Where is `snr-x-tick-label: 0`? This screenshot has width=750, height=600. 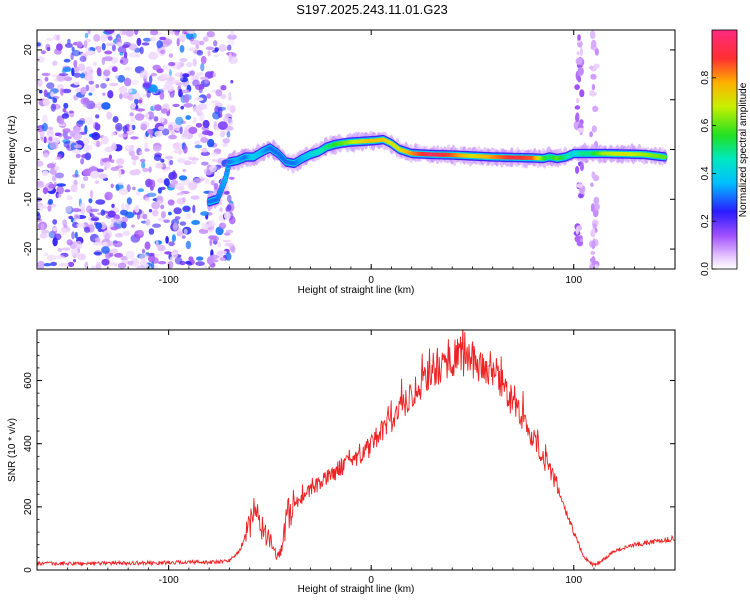
snr-x-tick-label: 0 is located at coordinates (371, 580).